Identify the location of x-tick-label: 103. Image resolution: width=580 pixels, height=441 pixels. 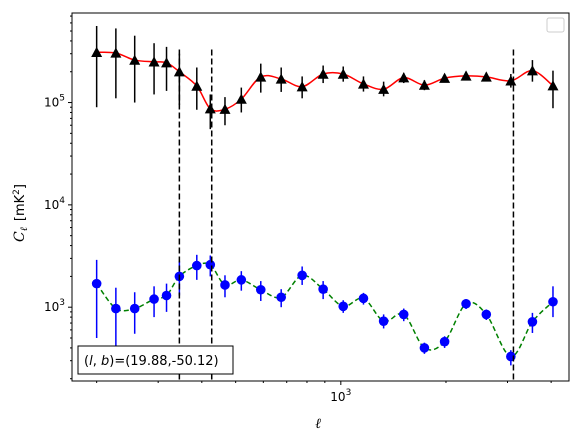
(340, 396).